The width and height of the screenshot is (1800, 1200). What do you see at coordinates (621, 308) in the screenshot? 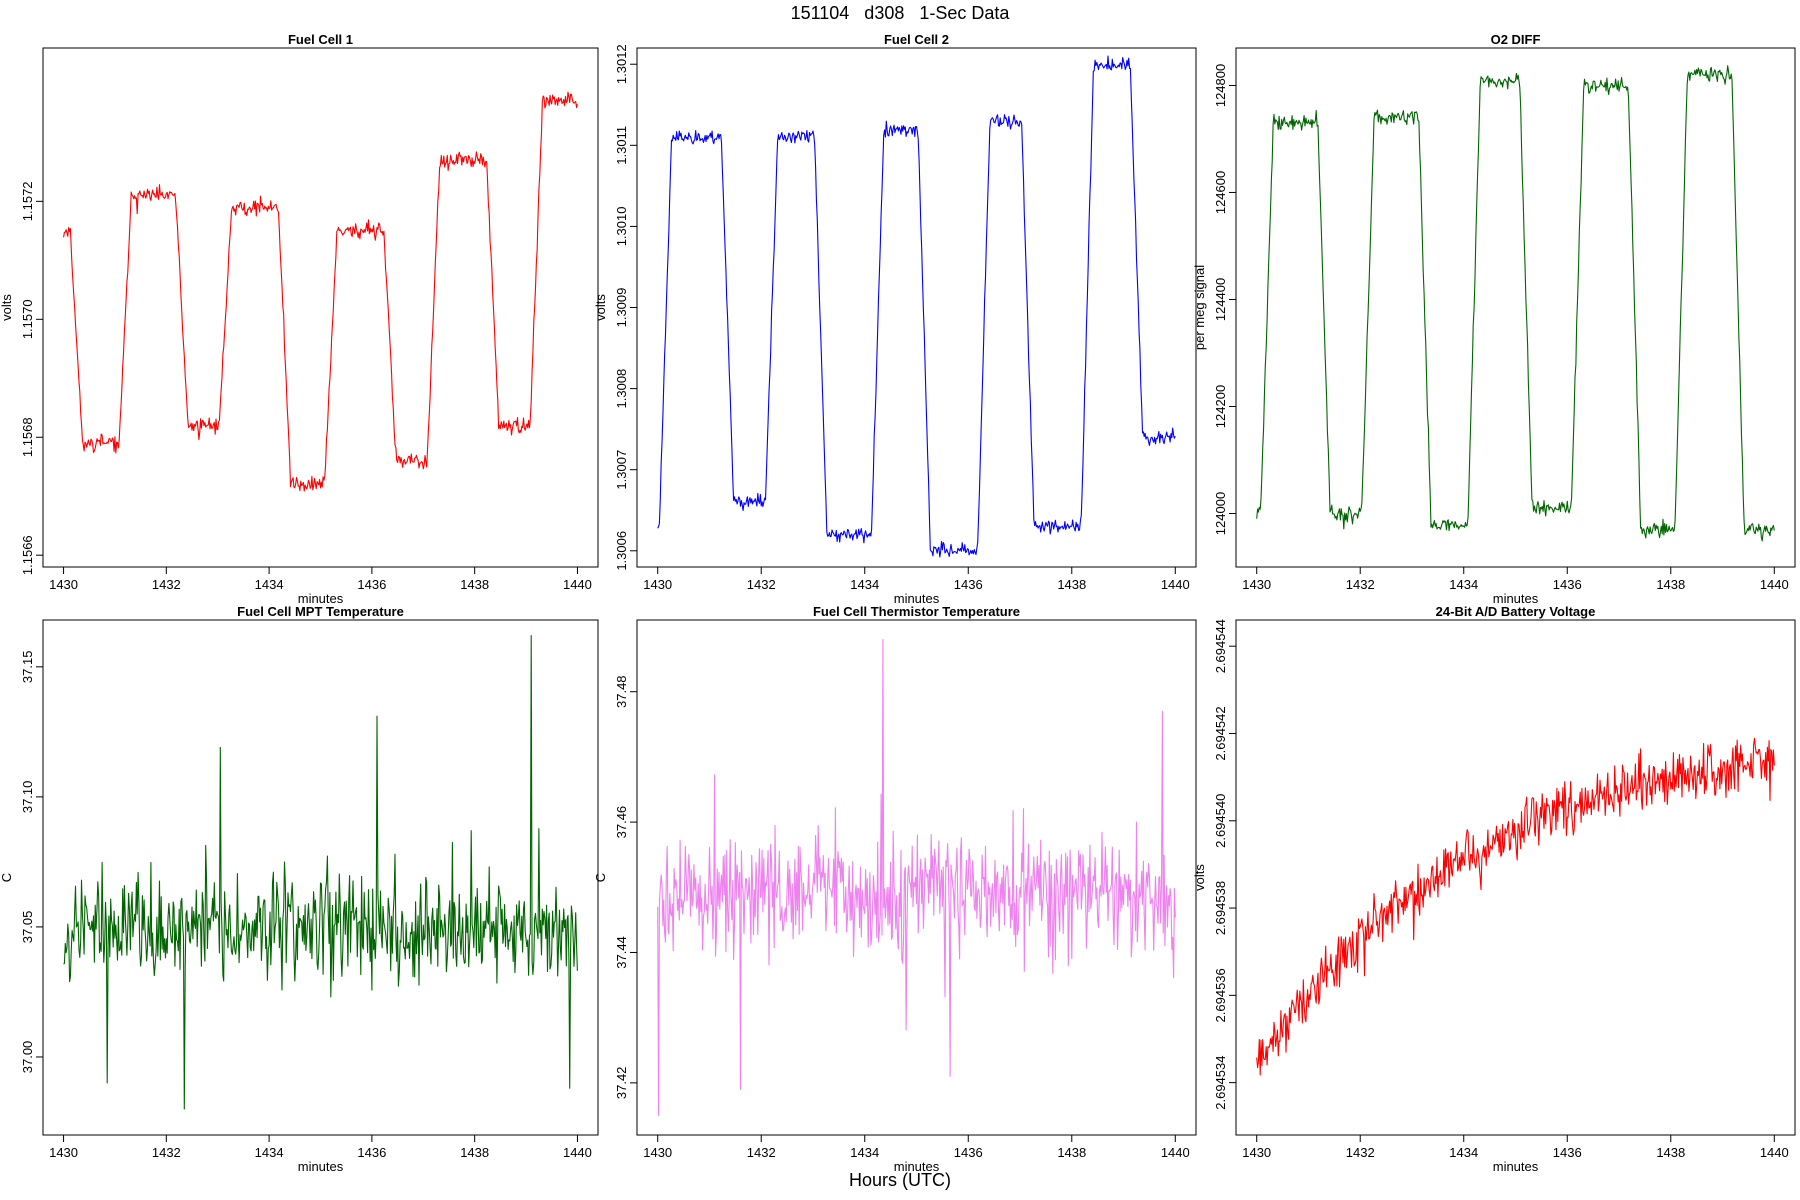
I see `y-tick-label: 1.3009` at bounding box center [621, 308].